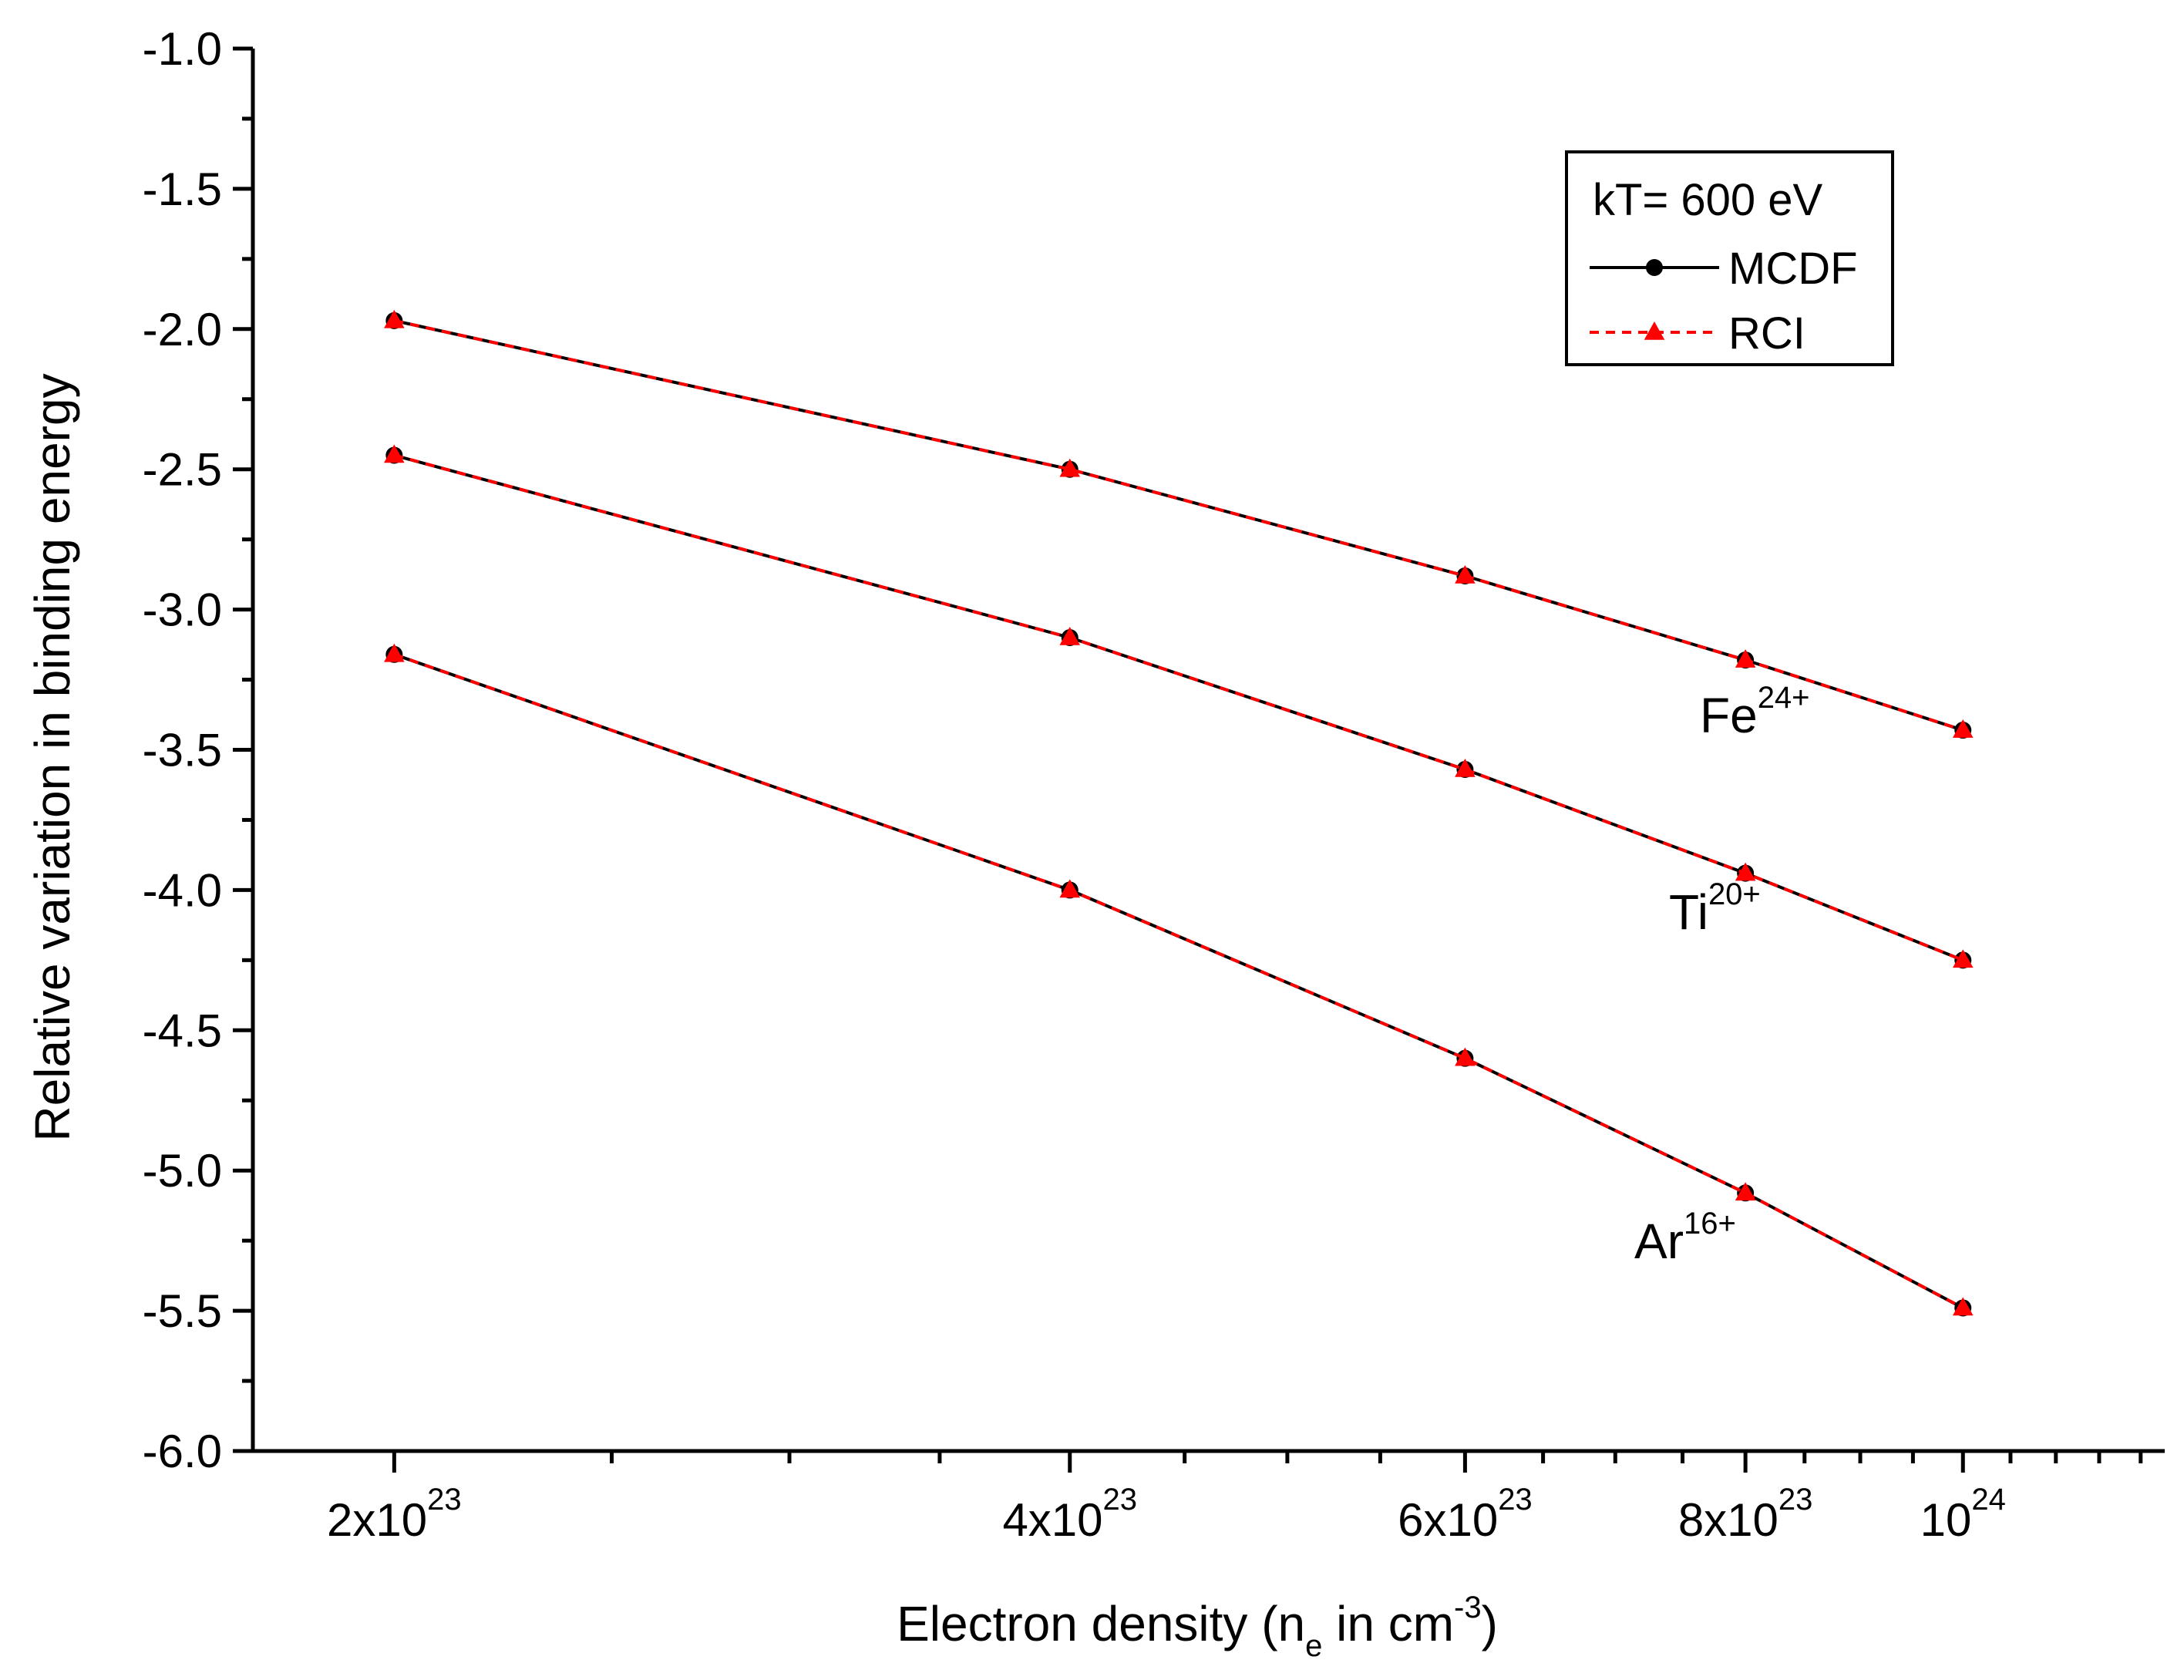 The width and height of the screenshot is (2184, 1680). I want to click on series-label-ion: Fe, so click(1729, 715).